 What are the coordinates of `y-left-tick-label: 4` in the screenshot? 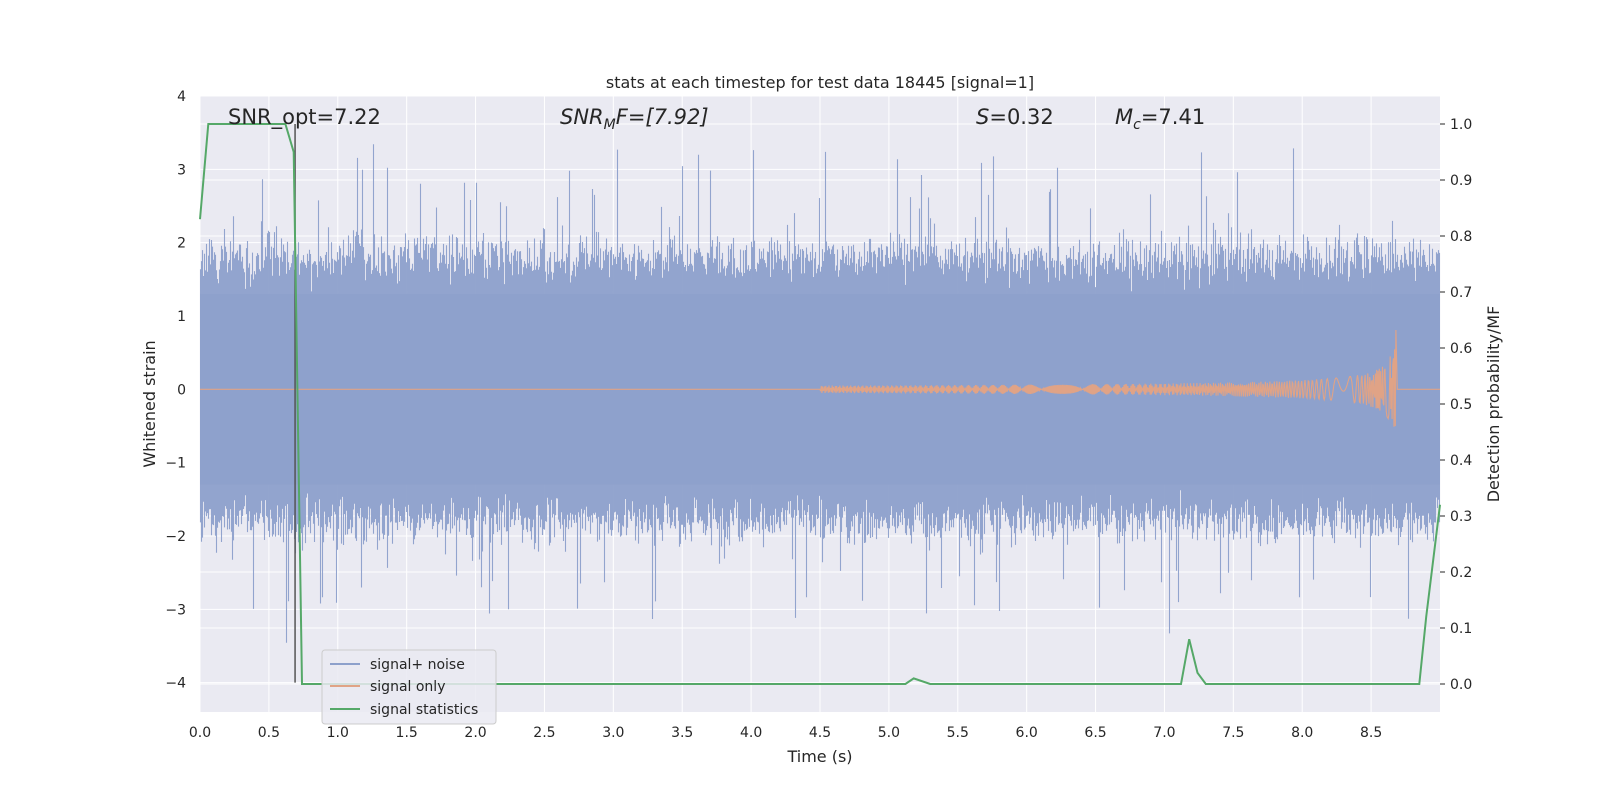 It's located at (181, 97).